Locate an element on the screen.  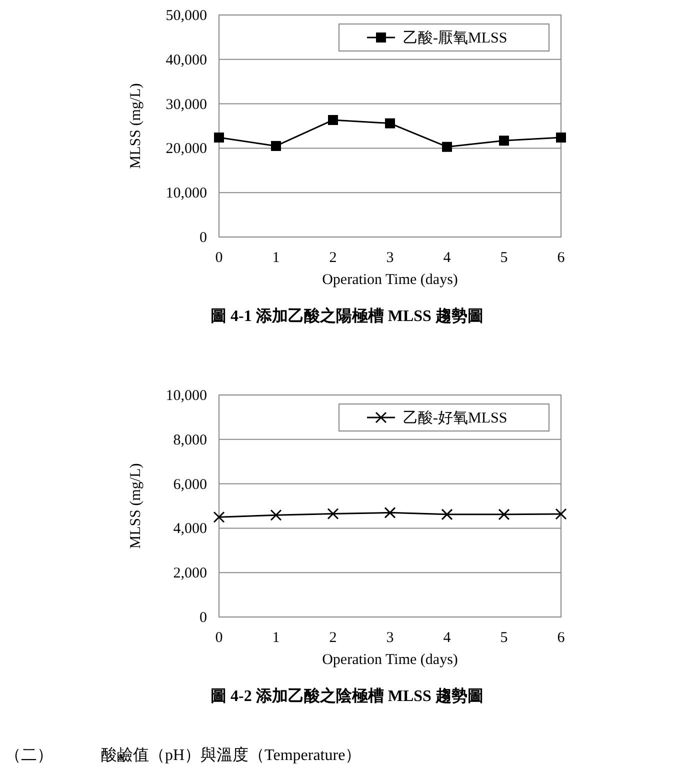
y-tick-label: 8,000 is located at coordinates (190, 440).